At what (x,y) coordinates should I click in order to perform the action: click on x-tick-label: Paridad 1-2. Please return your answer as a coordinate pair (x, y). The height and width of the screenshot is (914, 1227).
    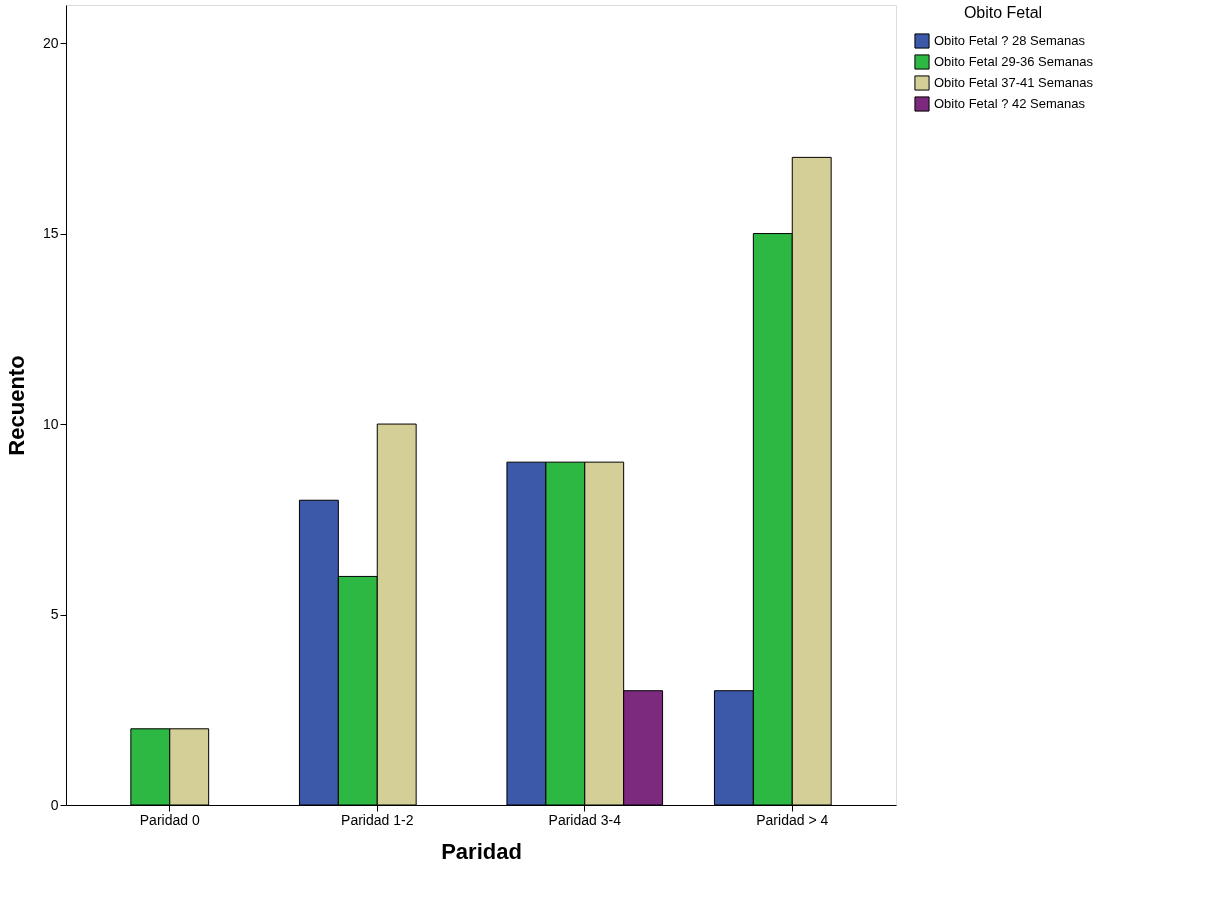
    Looking at the image, I should click on (377, 819).